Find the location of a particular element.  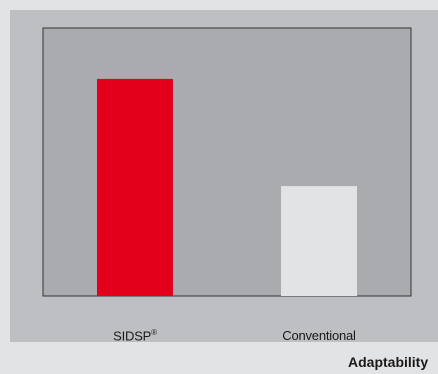

x-tick-label: Conventional is located at coordinates (319, 335).